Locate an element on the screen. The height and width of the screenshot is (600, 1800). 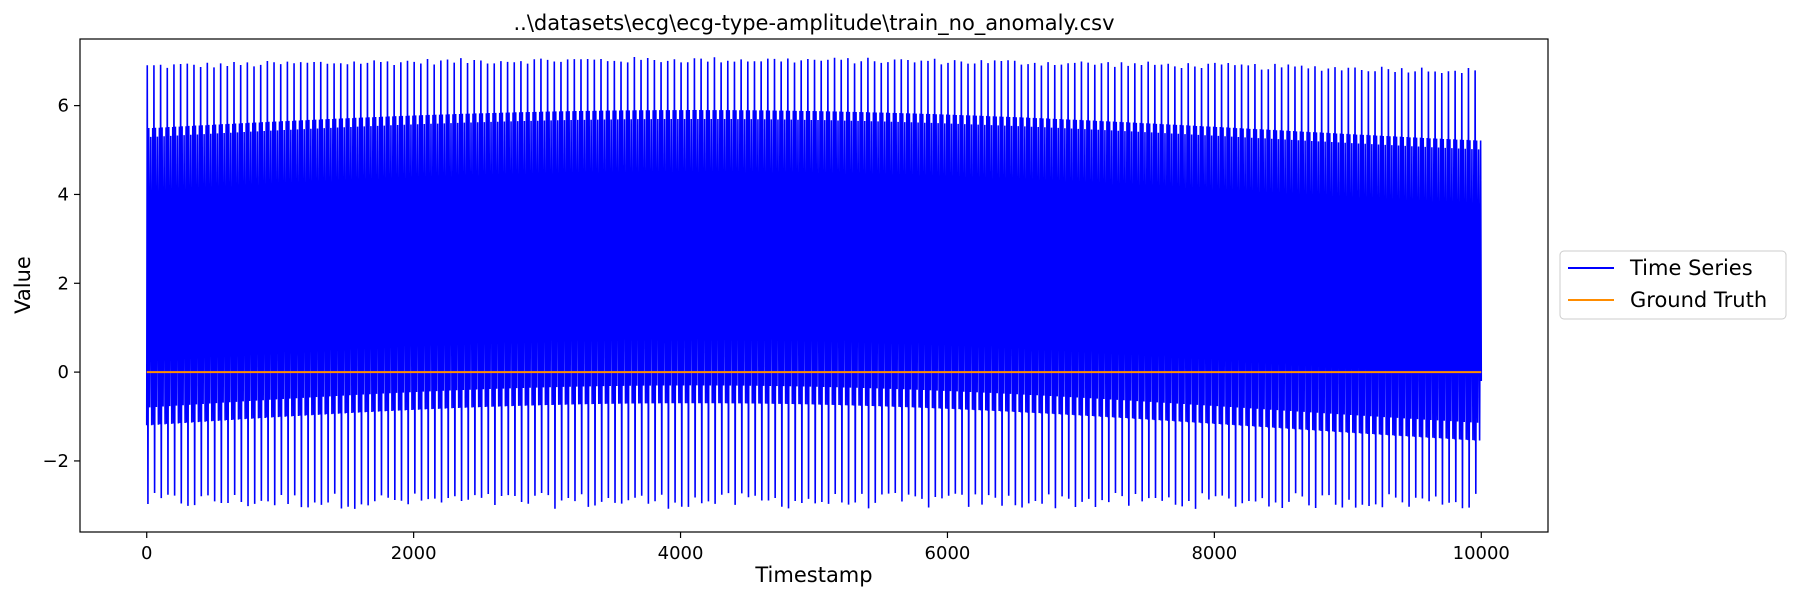
legend: Time Series Ground Truth is located at coordinates (1673, 285).